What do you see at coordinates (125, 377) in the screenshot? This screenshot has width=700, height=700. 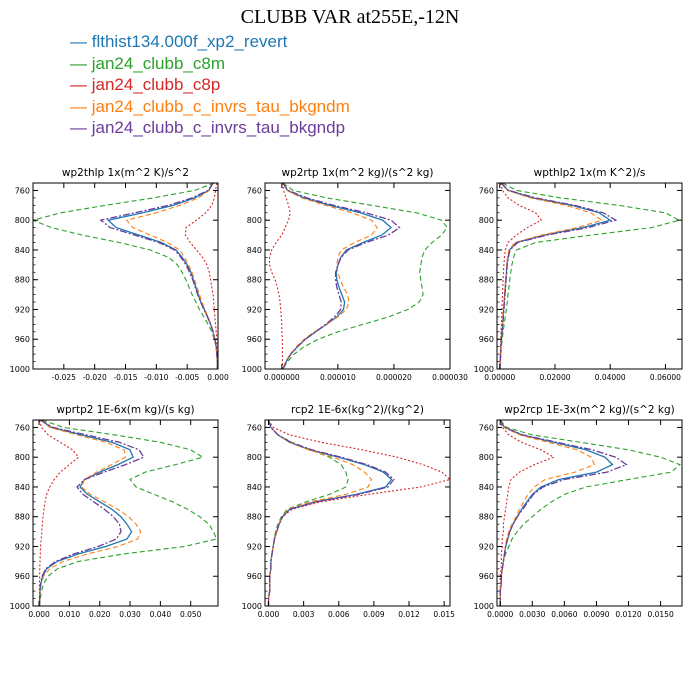 I see `x-tick-label: -0.015` at bounding box center [125, 377].